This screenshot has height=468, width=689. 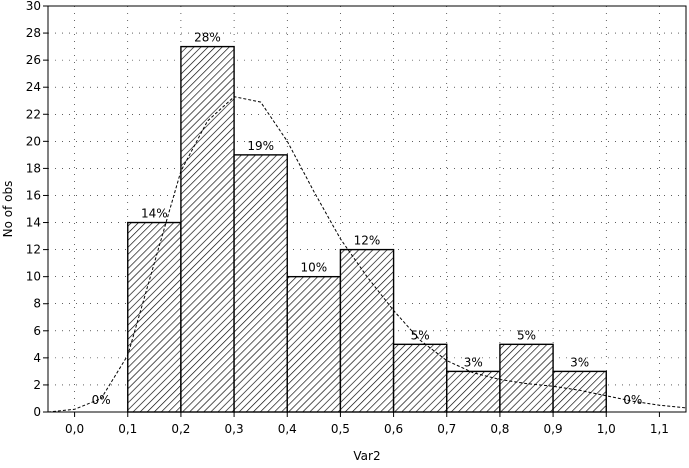 I want to click on bar-percent-label: 19%, so click(x=260, y=146).